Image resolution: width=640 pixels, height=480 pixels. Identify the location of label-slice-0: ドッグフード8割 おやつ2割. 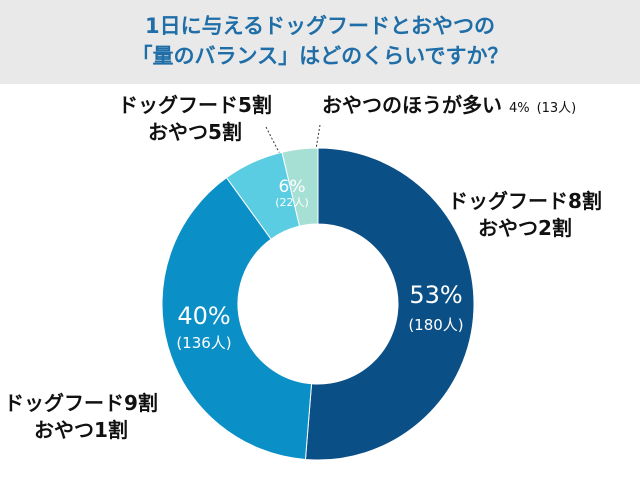
(525, 214).